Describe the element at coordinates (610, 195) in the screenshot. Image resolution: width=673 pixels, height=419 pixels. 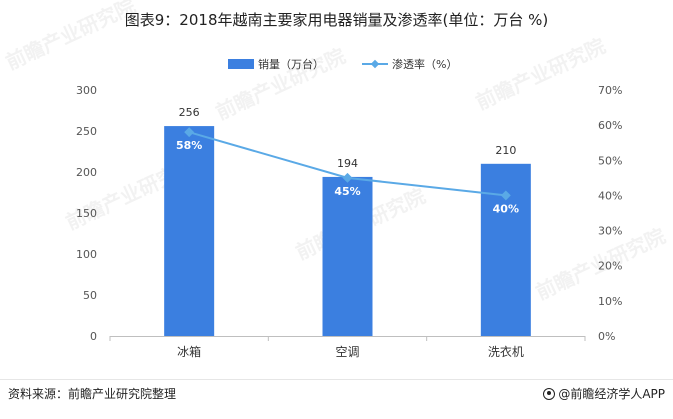
I see `y-right-tick-label: 40%` at that location.